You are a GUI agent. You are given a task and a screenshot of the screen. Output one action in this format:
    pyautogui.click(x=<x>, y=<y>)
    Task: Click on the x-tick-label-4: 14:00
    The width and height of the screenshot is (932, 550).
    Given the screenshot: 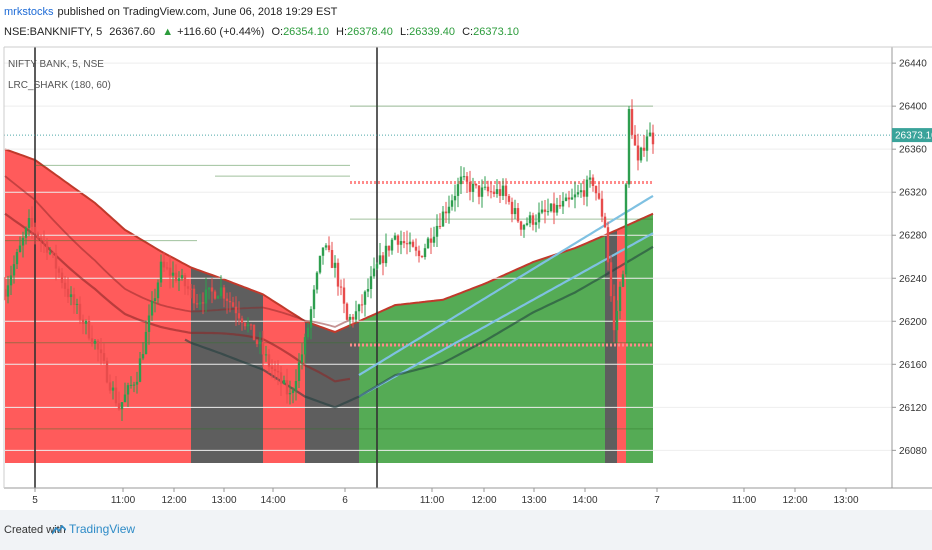 What is the action you would take?
    pyautogui.click(x=272, y=500)
    